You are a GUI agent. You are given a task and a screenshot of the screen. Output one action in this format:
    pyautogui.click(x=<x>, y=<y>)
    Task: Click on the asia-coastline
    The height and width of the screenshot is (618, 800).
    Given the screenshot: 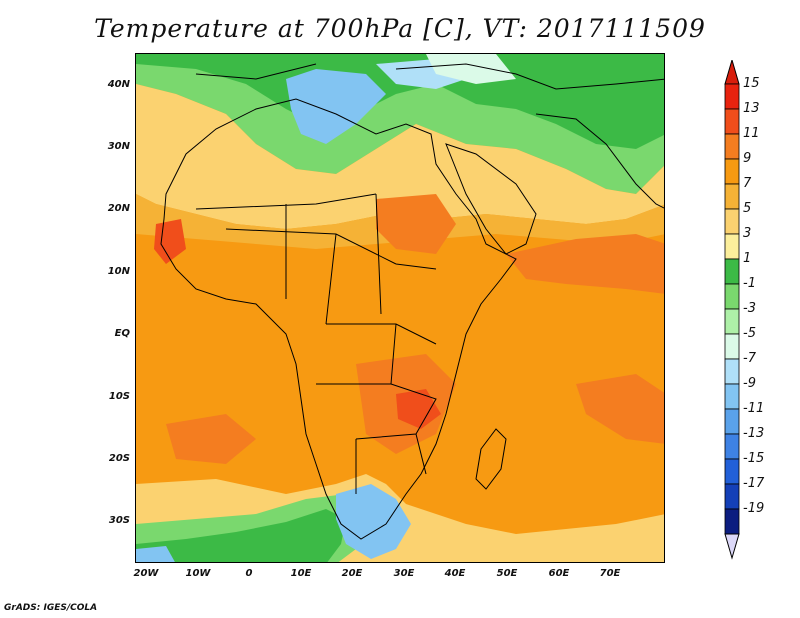 What is the action you would take?
    pyautogui.click(x=599, y=161)
    